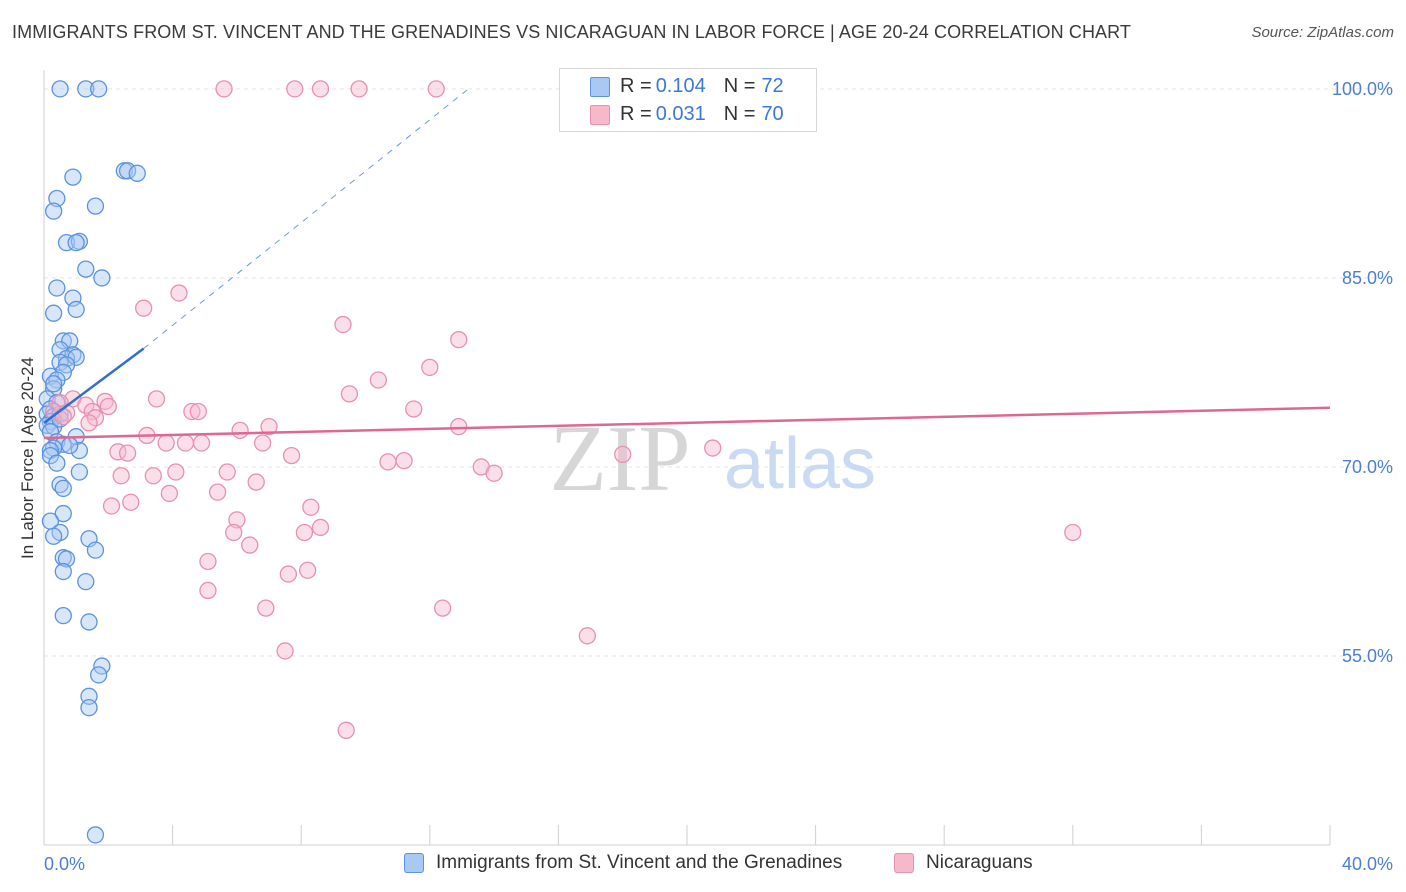  Describe the element at coordinates (800, 464) in the screenshot. I see `watermark-atlas: atlas` at that location.